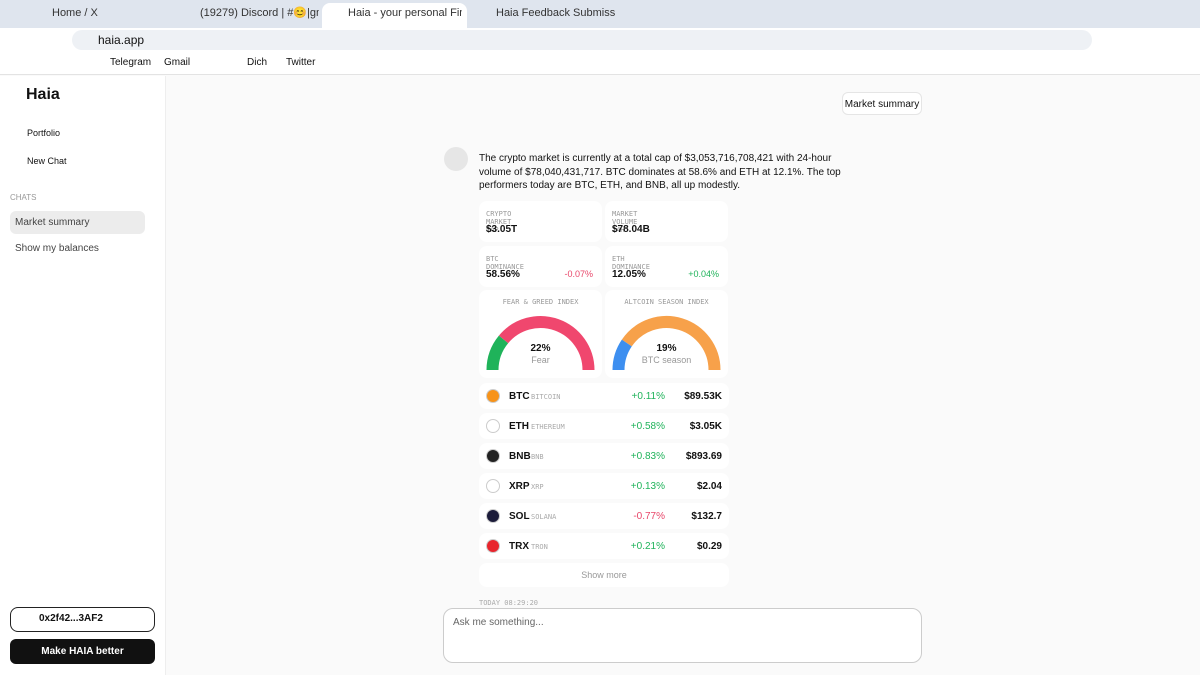 The image size is (1200, 675). I want to click on stat-change: +0.04%, so click(703, 274).